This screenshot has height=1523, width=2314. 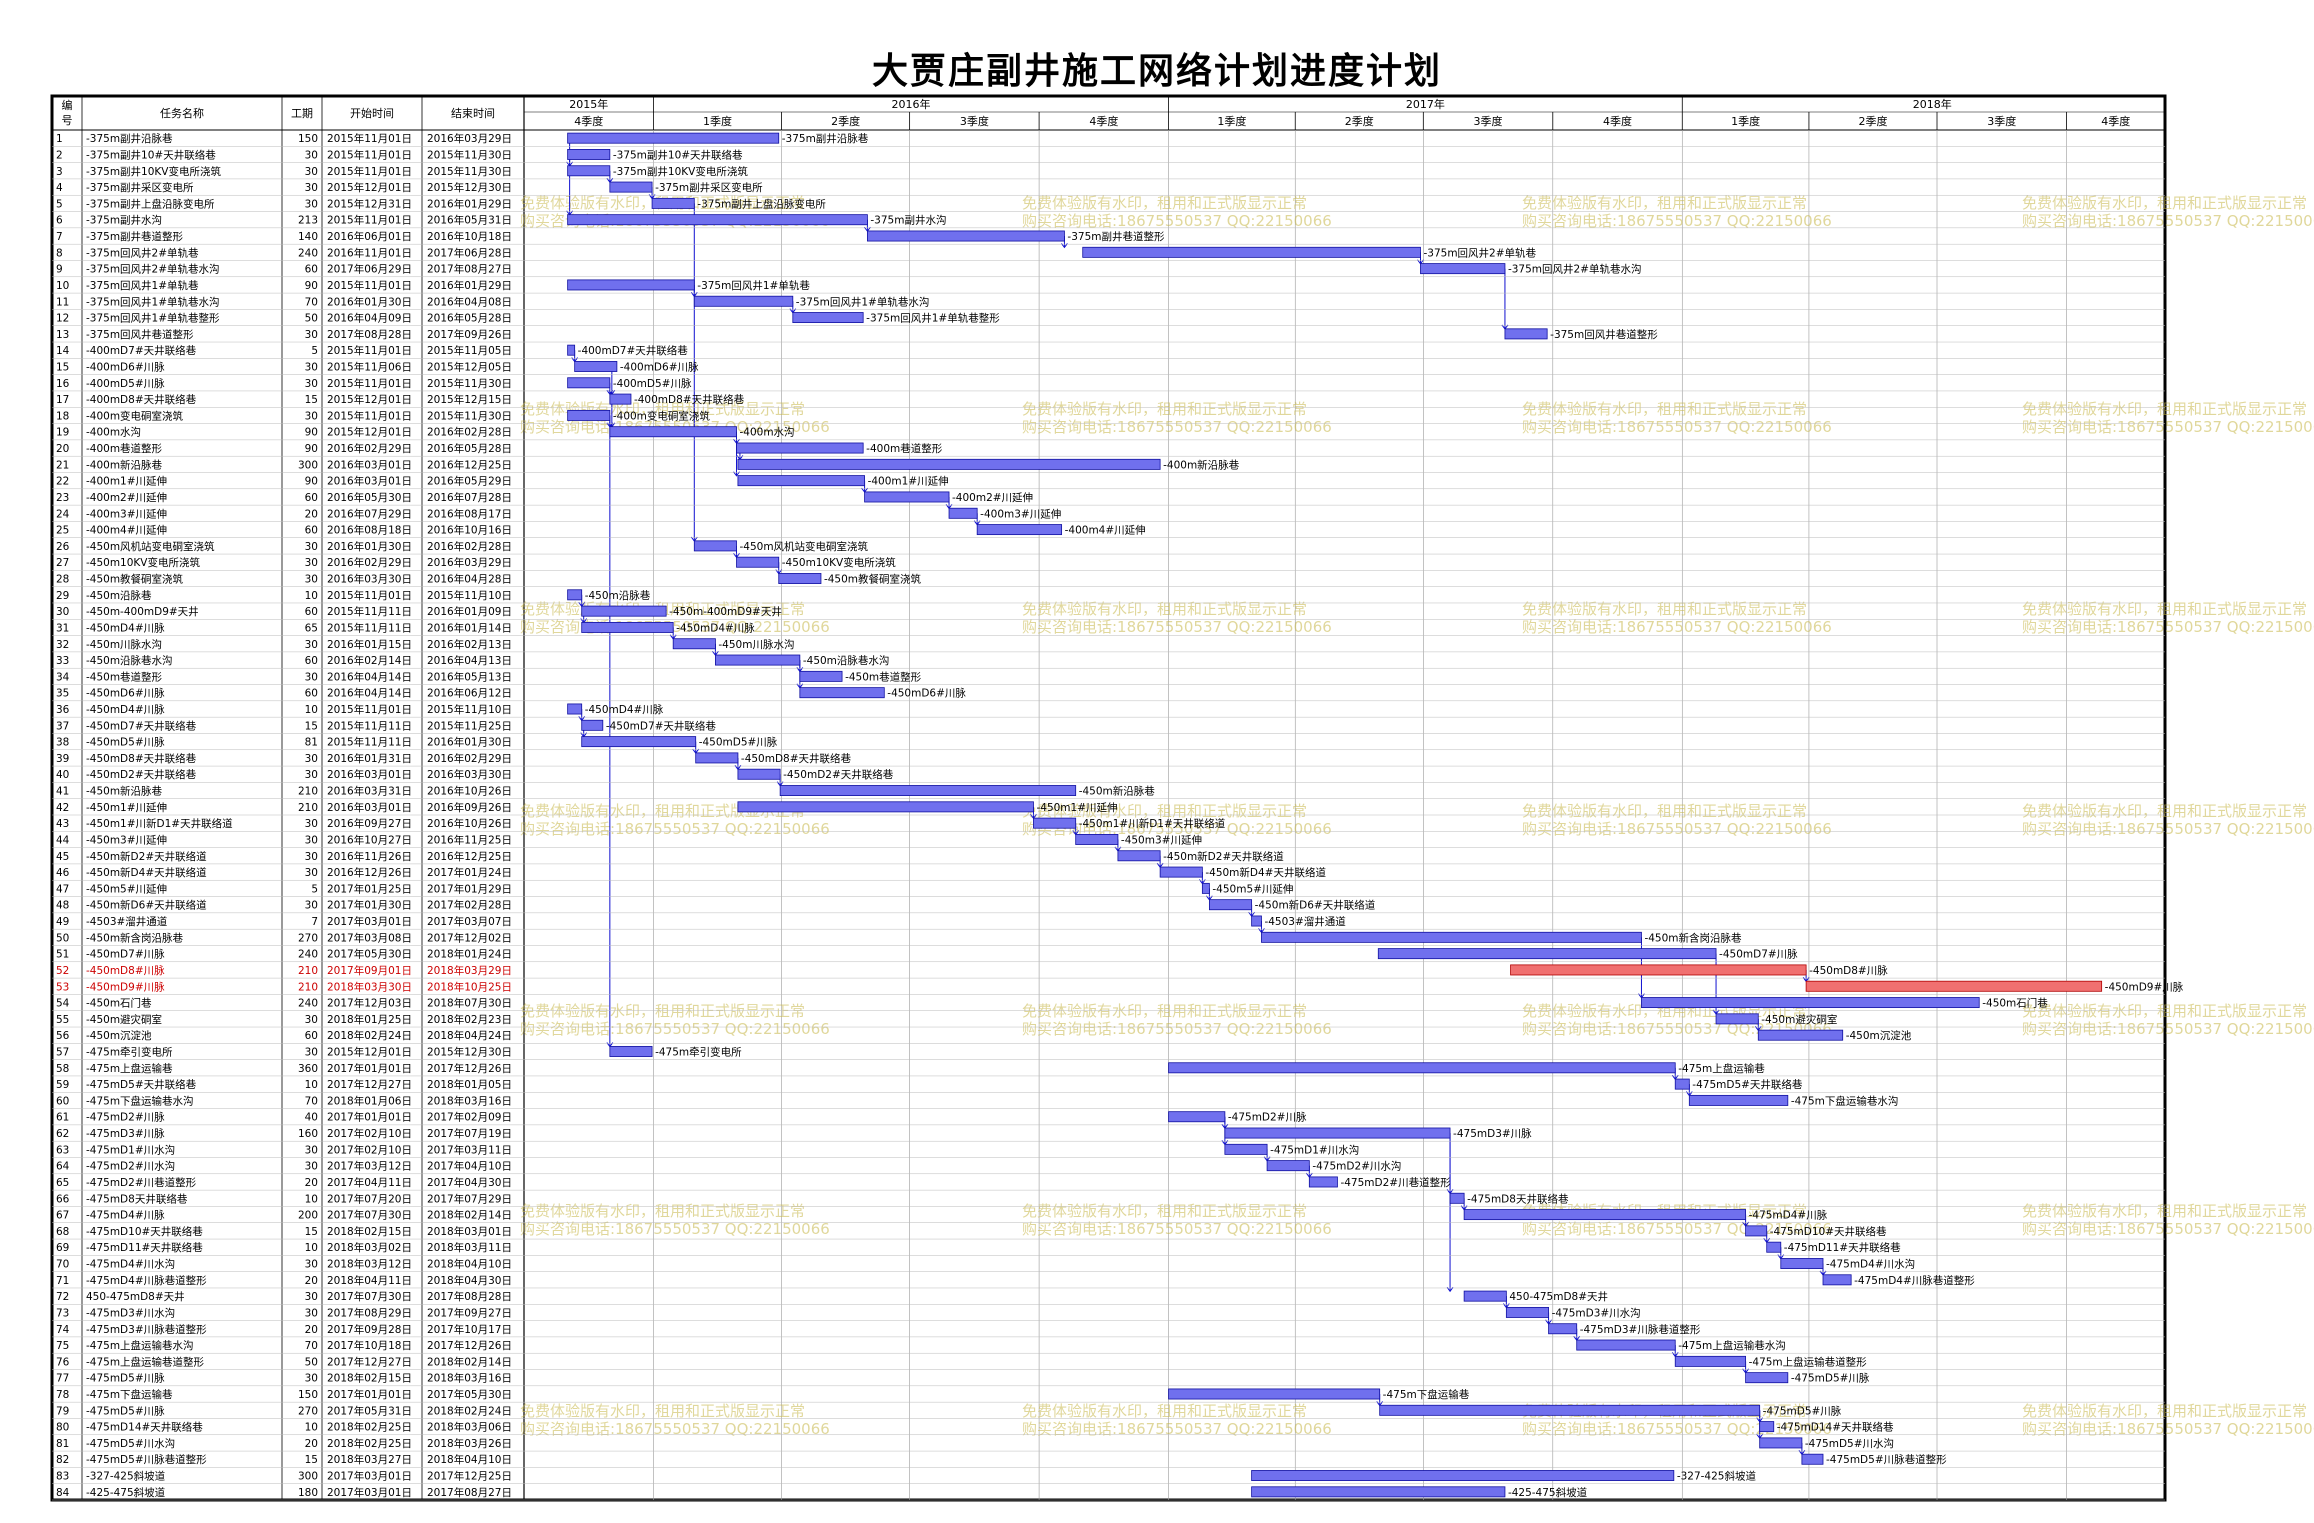 I want to click on task-bar-label: -450mD7#川脉, so click(x=1758, y=954).